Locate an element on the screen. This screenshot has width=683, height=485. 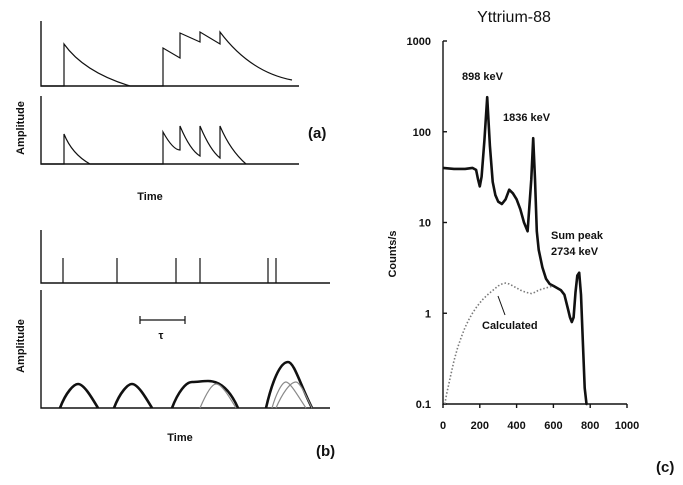
x-tick-label: 400 is located at coordinates (516, 426).